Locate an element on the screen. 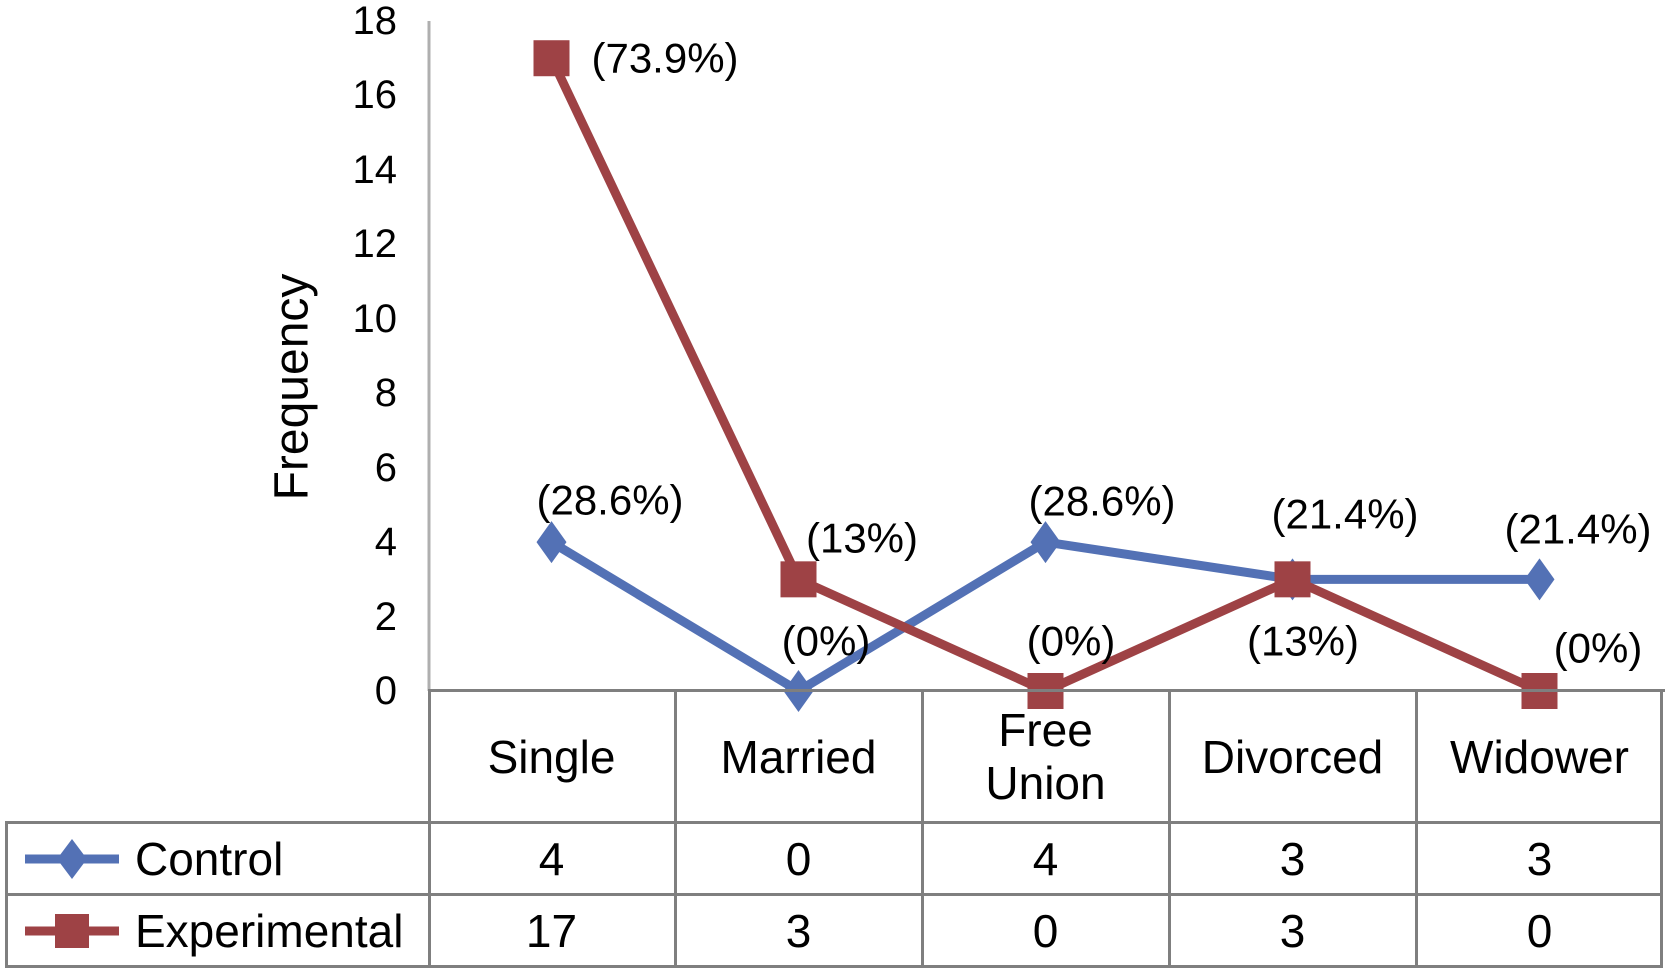 This screenshot has width=1667, height=975. legend-label-experimental: Experimental is located at coordinates (269, 931).